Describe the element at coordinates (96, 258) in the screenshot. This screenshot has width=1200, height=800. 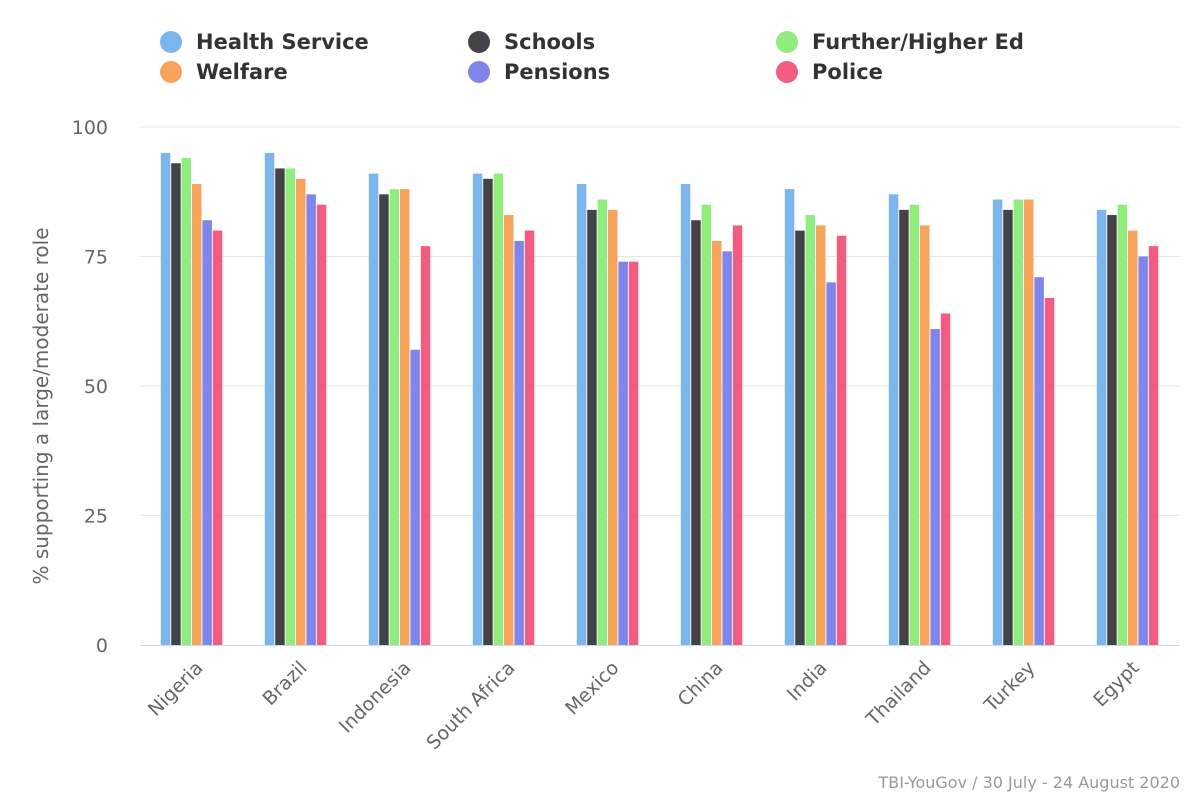
I see `y-tick-label: 75` at that location.